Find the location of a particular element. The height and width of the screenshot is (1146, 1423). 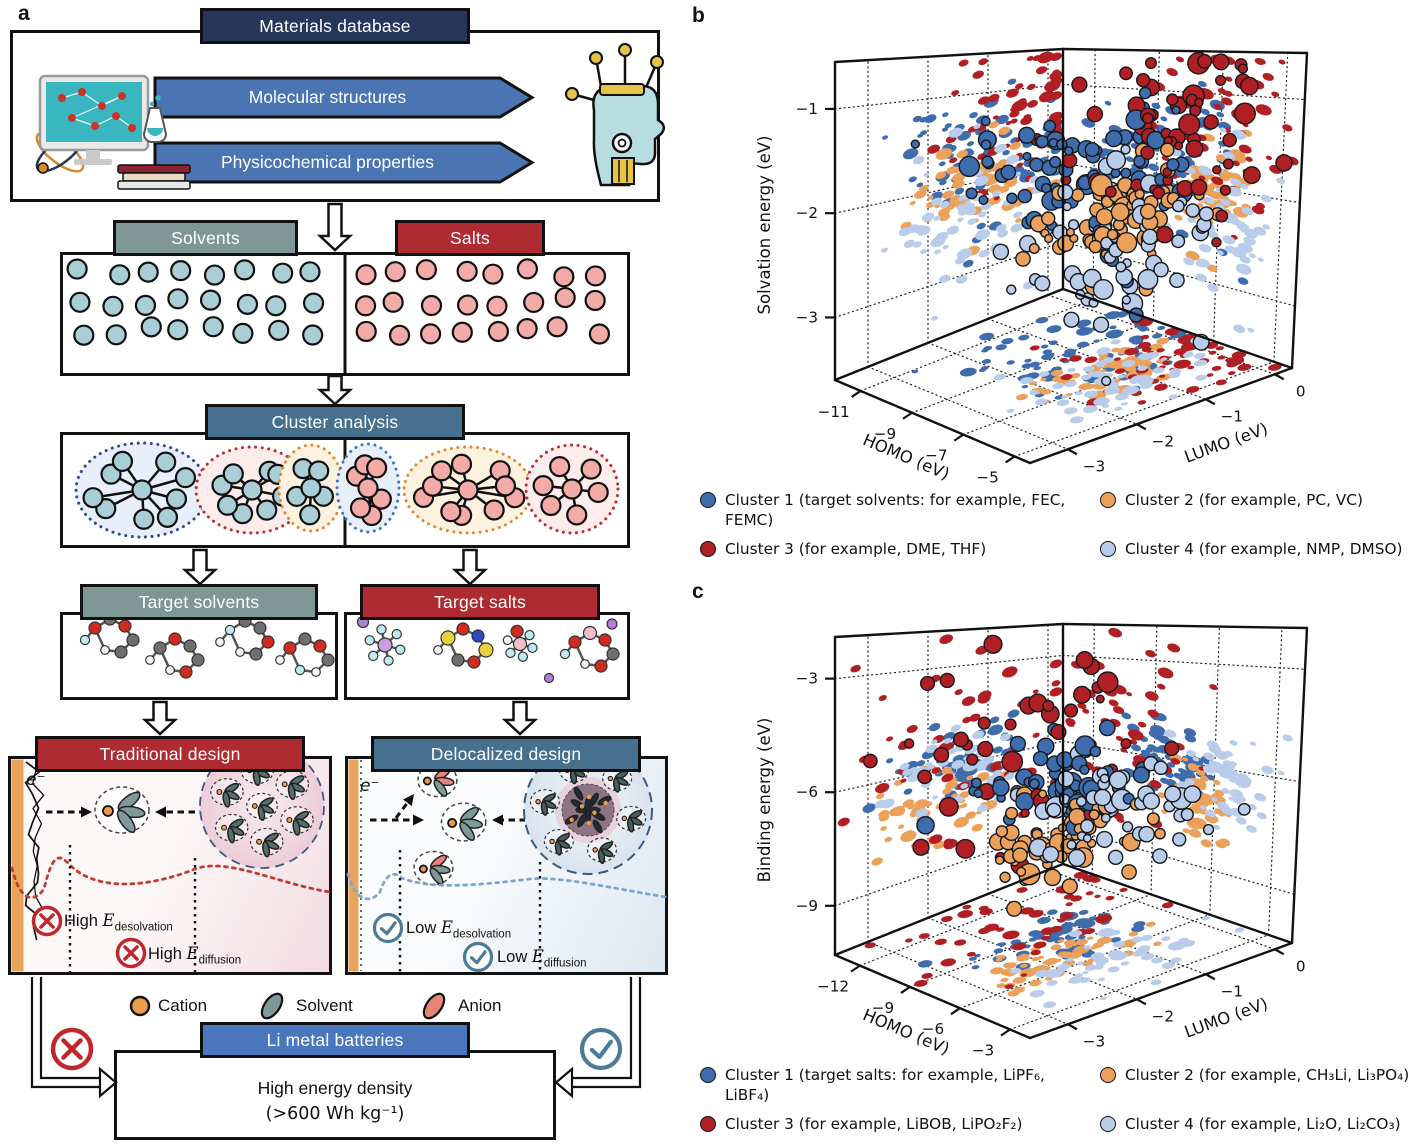

svg-text: −11 is located at coordinates (834, 412).